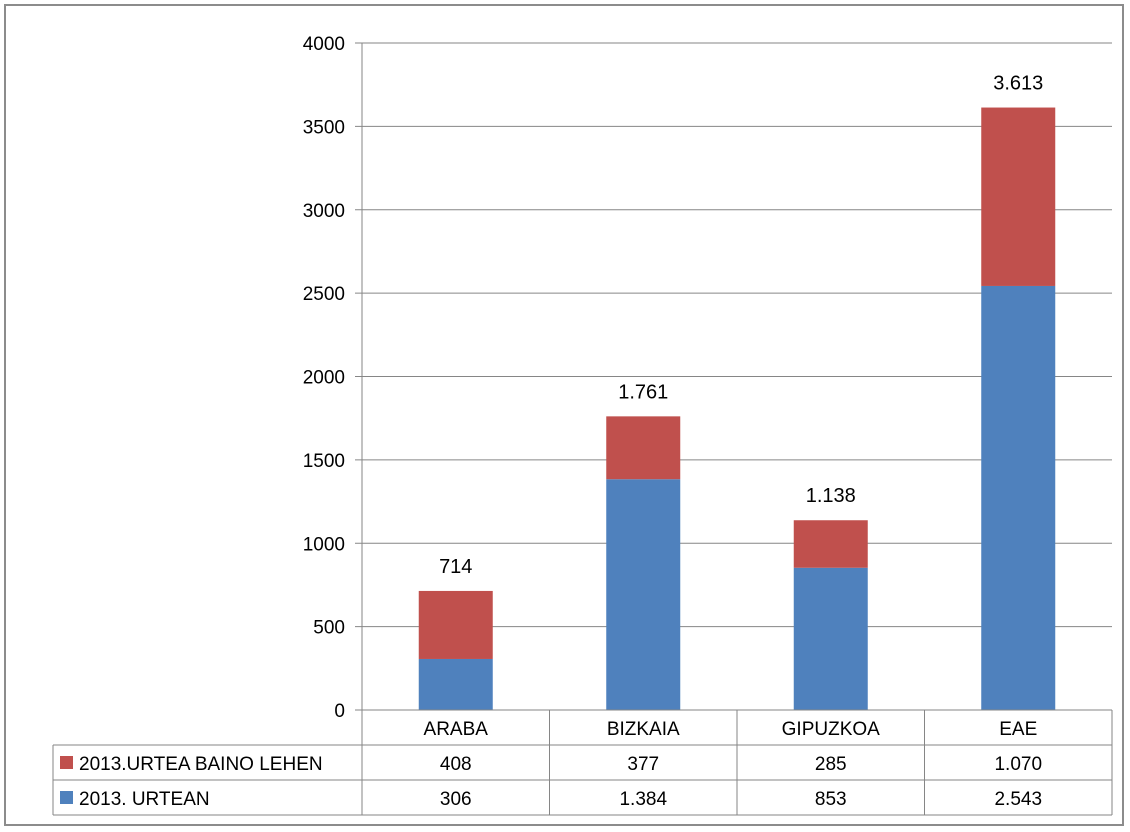  I want to click on total-label-araba: 714, so click(455, 567).